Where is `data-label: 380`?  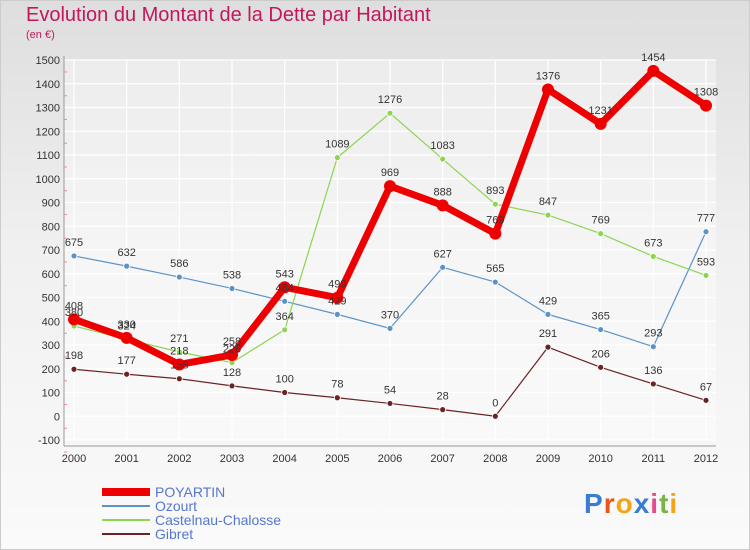
data-label: 380 is located at coordinates (74, 313).